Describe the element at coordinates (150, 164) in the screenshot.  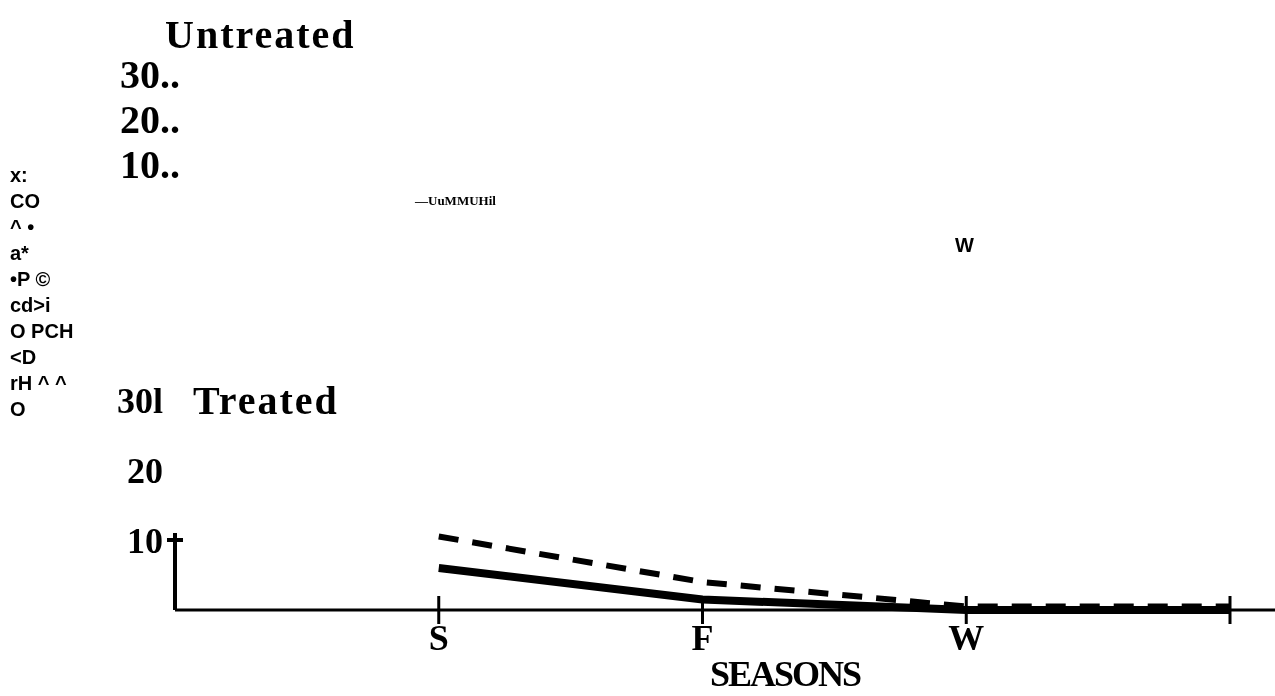
I see `text: 10..` at that location.